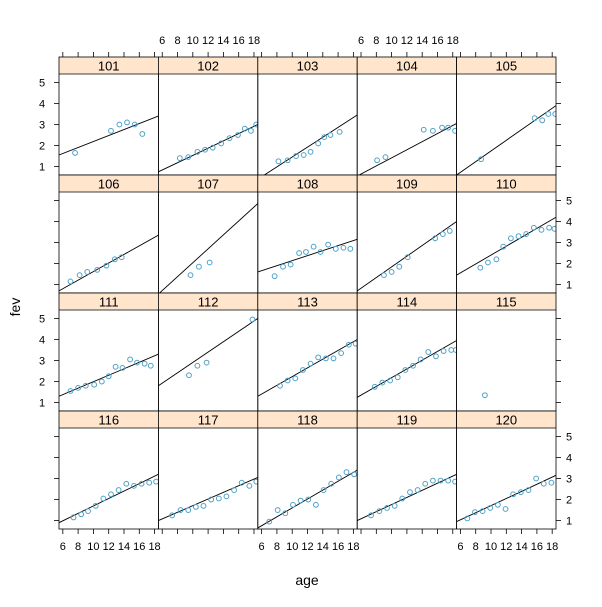  I want to click on x-tick-label-bottom-4-10: 10, so click(491, 547).